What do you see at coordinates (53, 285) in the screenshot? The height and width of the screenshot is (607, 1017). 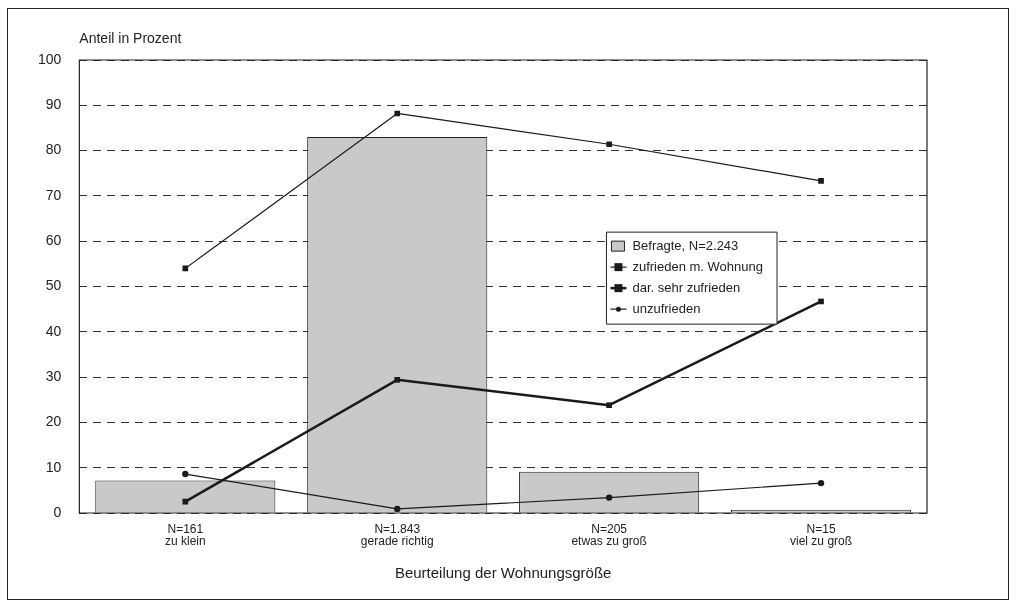 I see `y-tick-label: 50` at bounding box center [53, 285].